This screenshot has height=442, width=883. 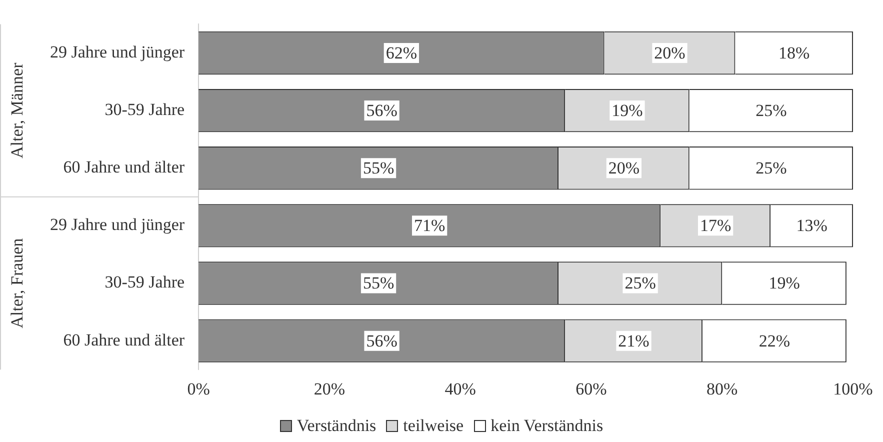 What do you see at coordinates (634, 340) in the screenshot?
I see `data-label: 21%` at bounding box center [634, 340].